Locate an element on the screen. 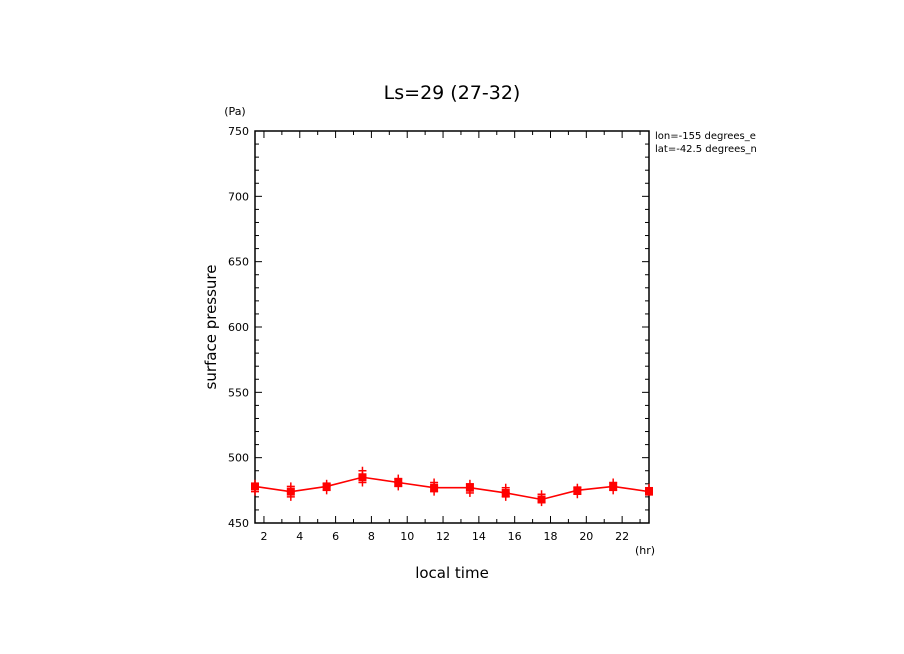  y-tick-label: 700 is located at coordinates (238, 196).